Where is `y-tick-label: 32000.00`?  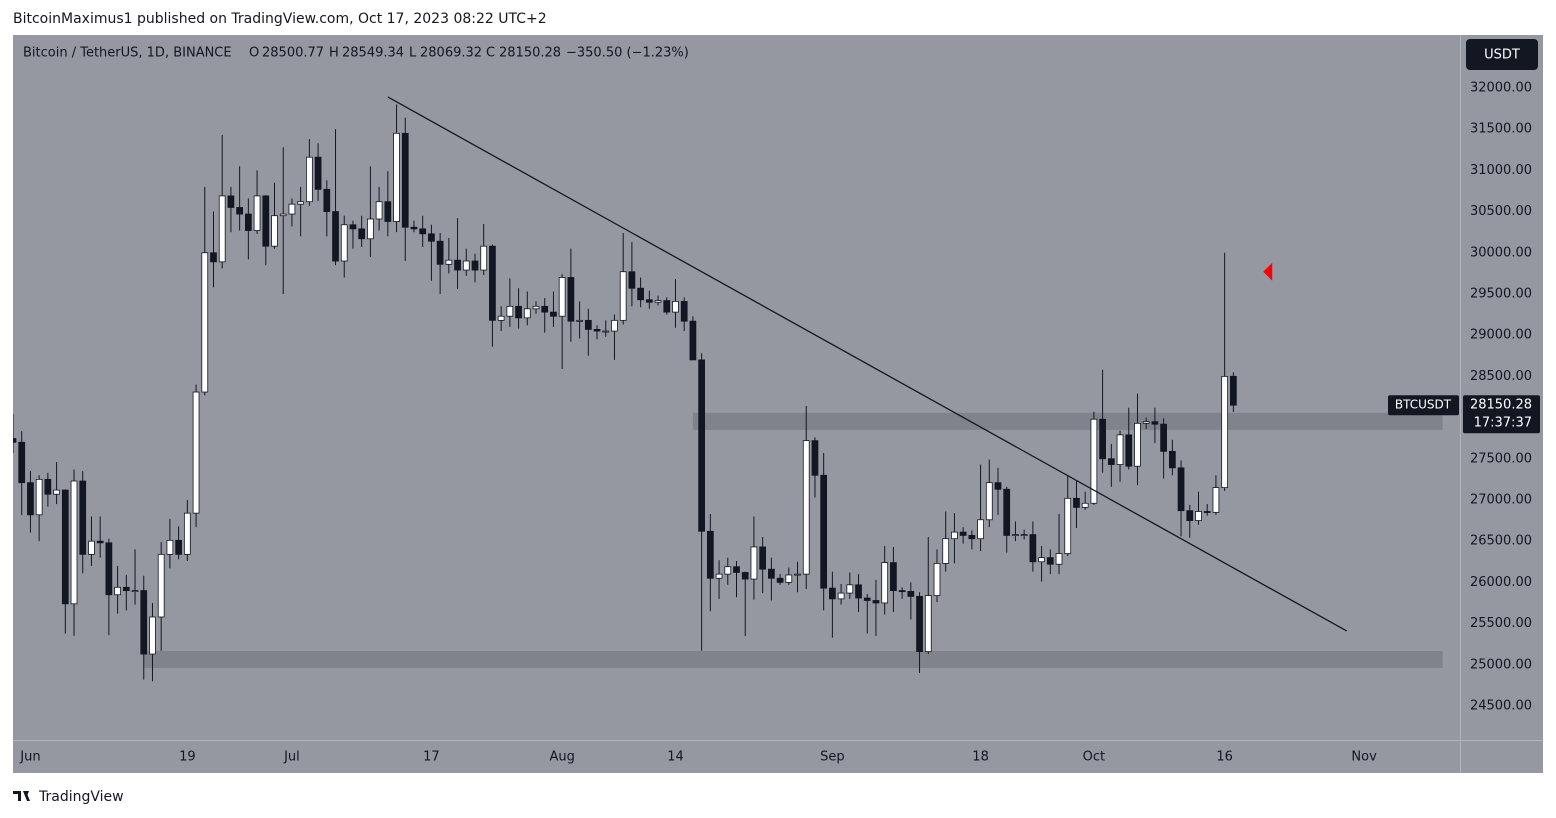
y-tick-label: 32000.00 is located at coordinates (1501, 87).